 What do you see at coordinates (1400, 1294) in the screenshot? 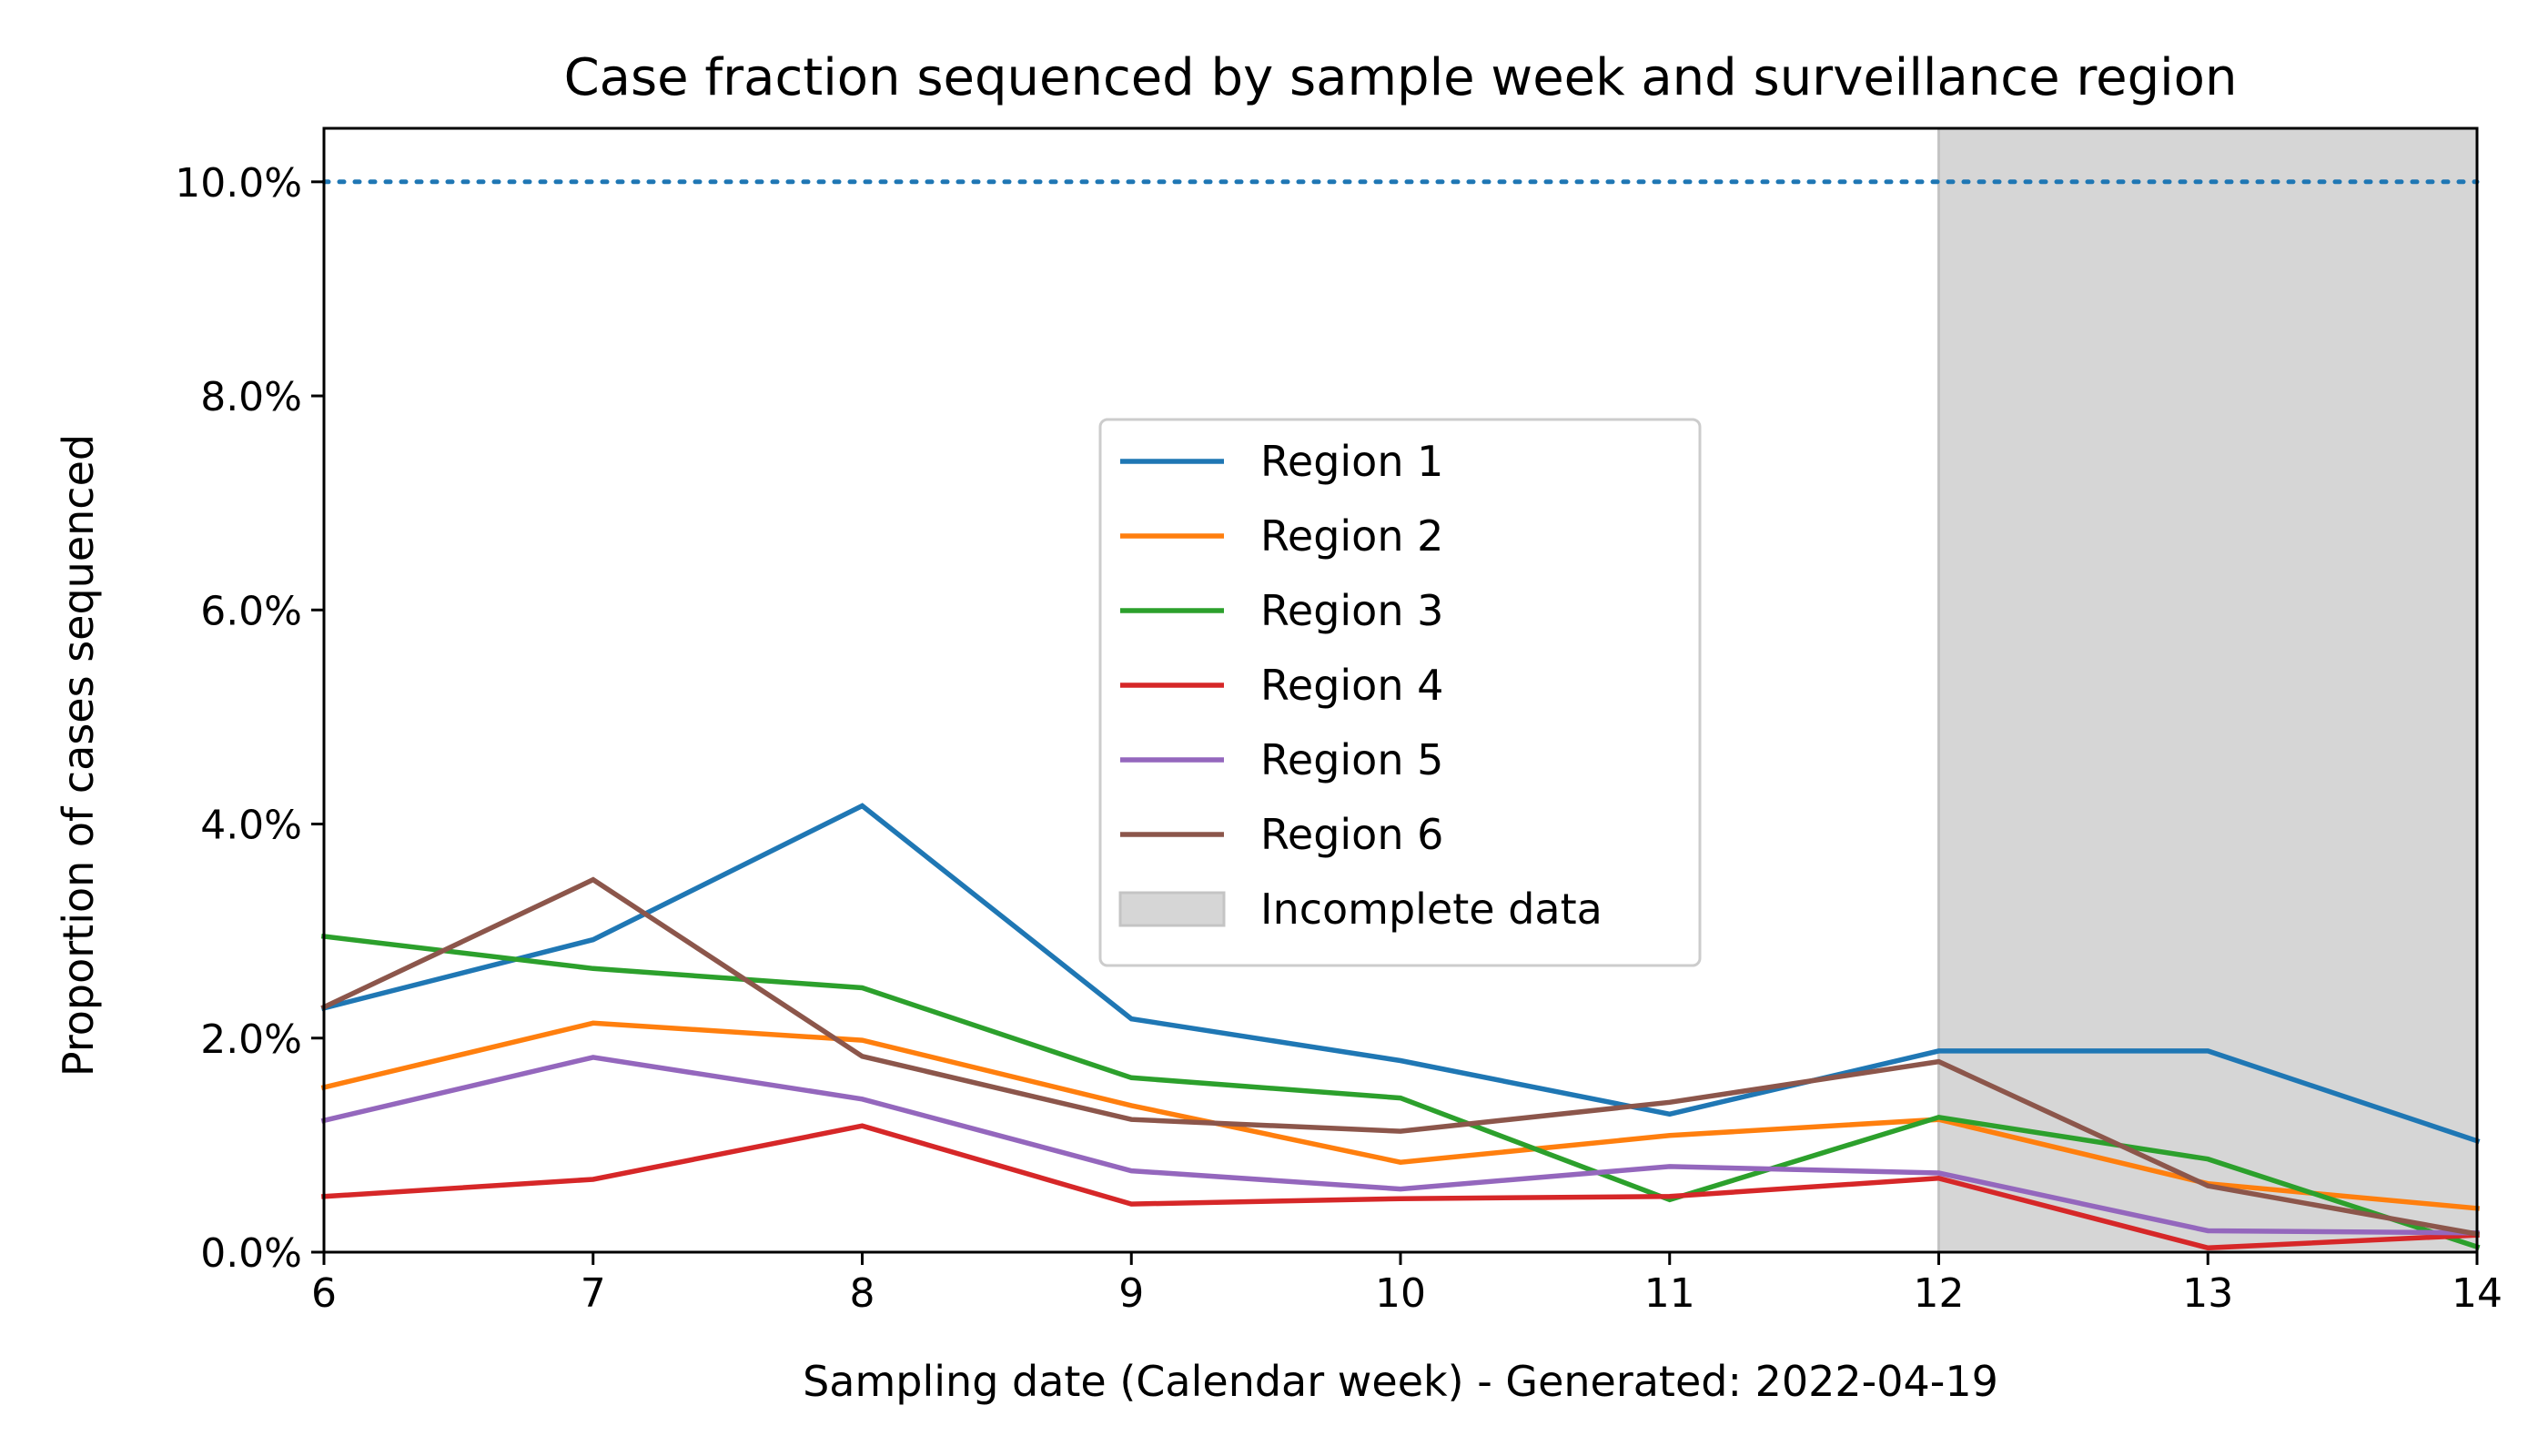
I see `x-tick-label: 10` at bounding box center [1400, 1294].